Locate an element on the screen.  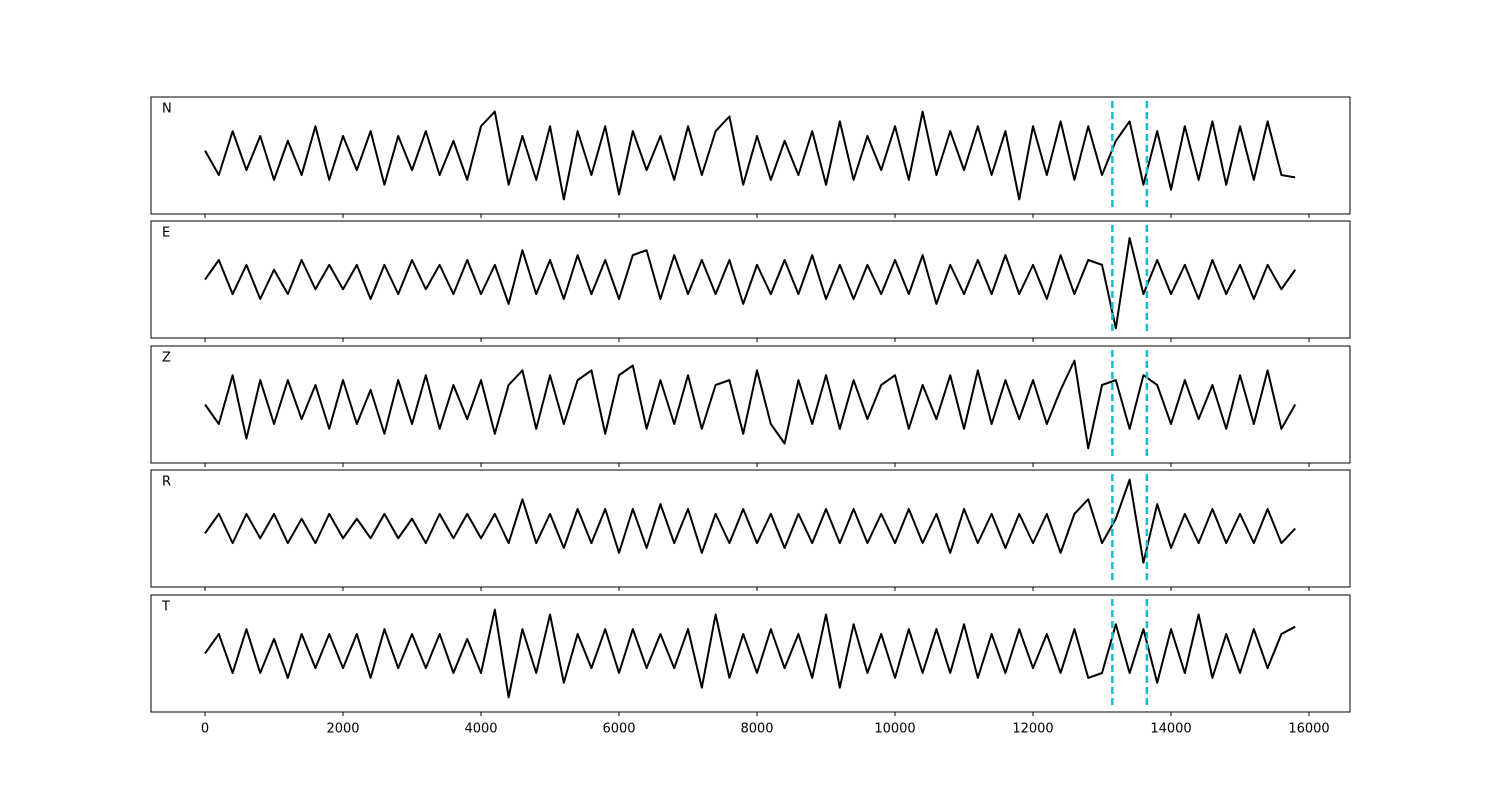
x-tick-label: 2000 is located at coordinates (342, 729).